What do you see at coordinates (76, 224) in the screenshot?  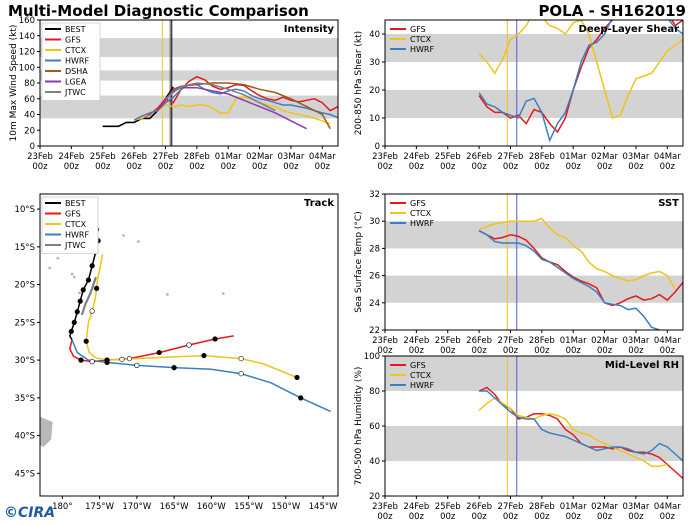 I see `track-legend-label-ctcx: CTCX` at bounding box center [76, 224].